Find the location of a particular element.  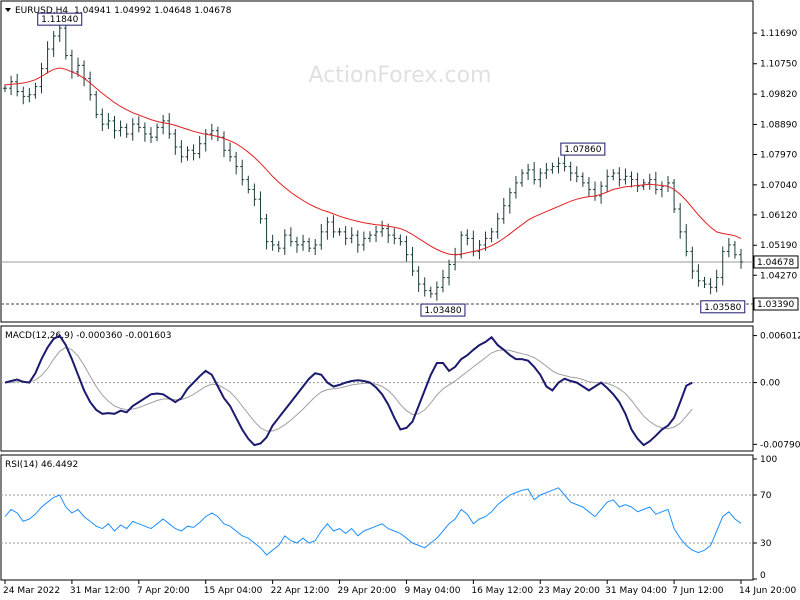

collapse-arrow-icon is located at coordinates (8, 10).